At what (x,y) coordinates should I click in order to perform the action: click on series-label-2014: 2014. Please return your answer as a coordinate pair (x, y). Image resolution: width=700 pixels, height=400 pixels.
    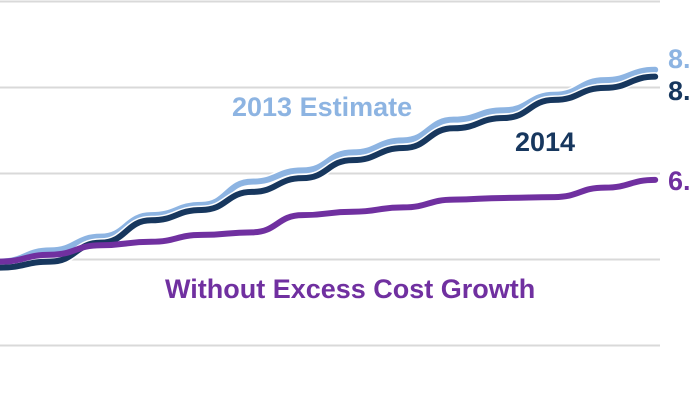
    Looking at the image, I should click on (545, 142).